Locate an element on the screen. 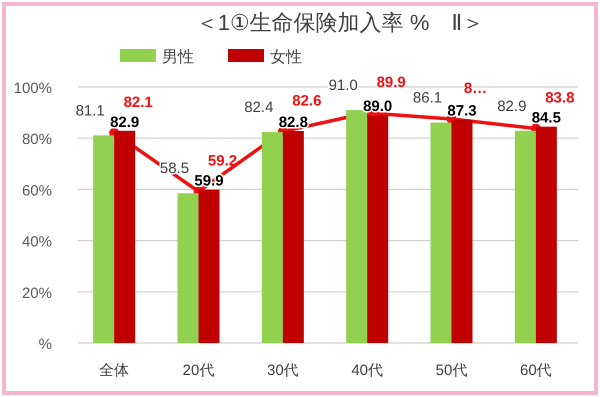 This screenshot has width=600, height=397. y-tick-label: 100% is located at coordinates (33, 88).